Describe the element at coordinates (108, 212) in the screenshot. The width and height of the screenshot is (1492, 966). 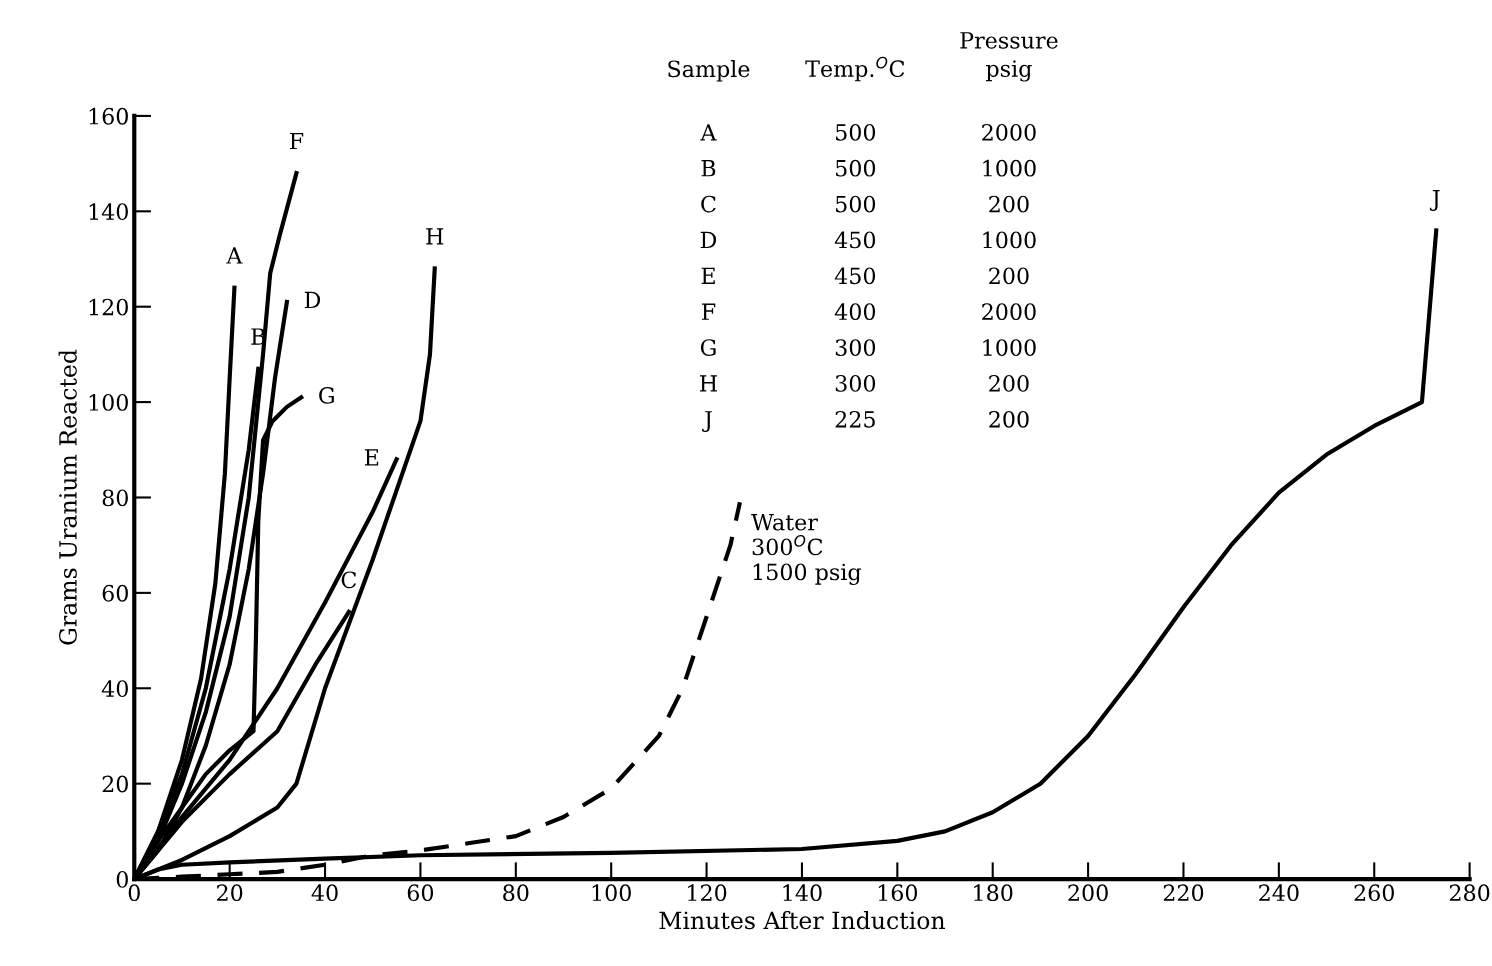
I see `y-tick-label: 140` at that location.